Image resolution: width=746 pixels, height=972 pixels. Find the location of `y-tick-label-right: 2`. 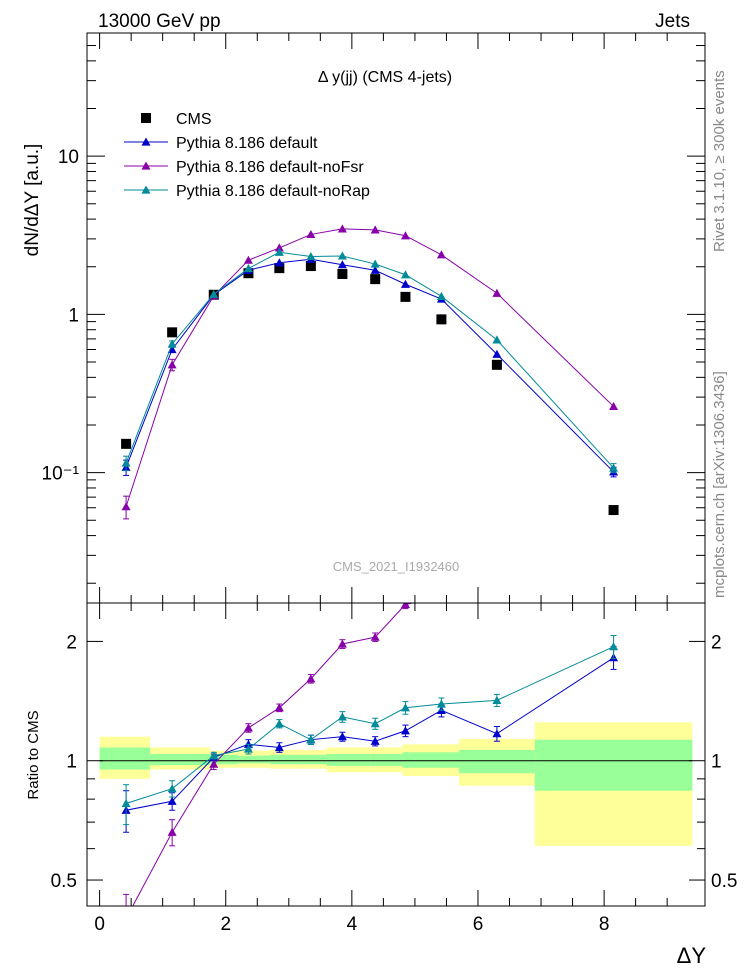

y-tick-label-right: 2 is located at coordinates (716, 642).